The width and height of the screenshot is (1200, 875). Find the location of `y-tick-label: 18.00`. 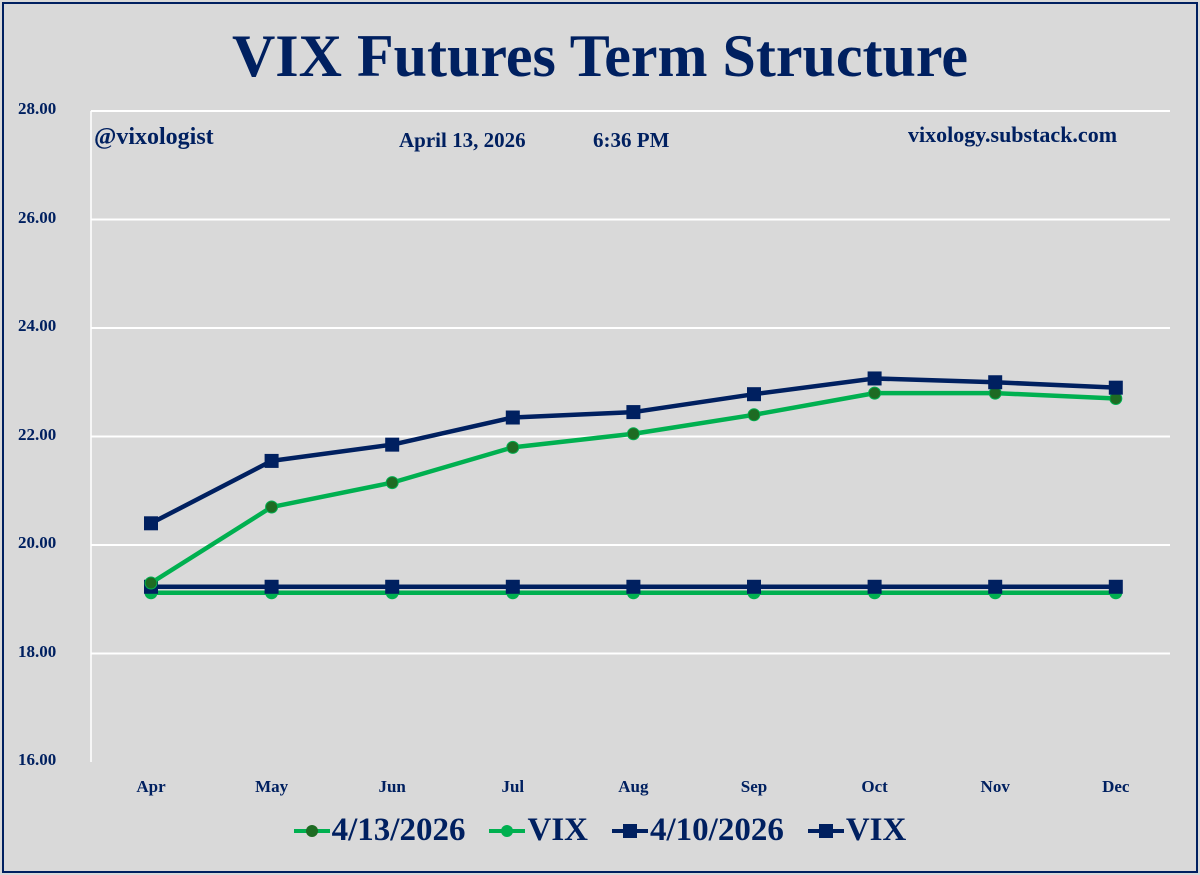

y-tick-label: 18.00 is located at coordinates (37, 651).